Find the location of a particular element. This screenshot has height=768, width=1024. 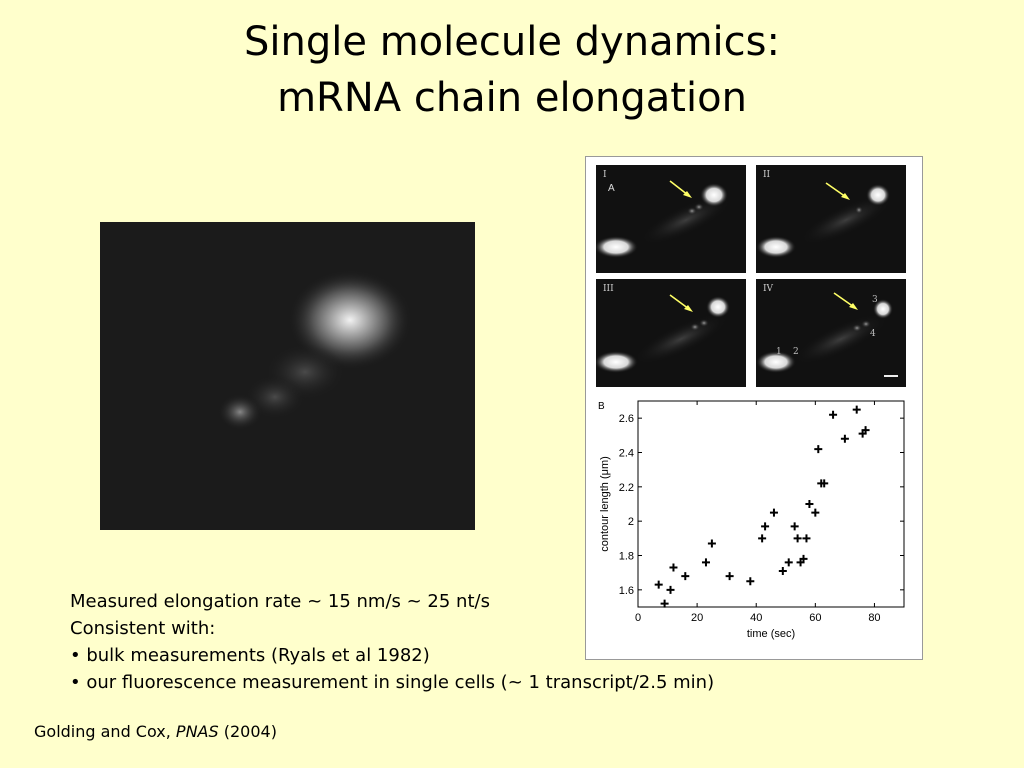

x-tick-label: 40 is located at coordinates (756, 618).